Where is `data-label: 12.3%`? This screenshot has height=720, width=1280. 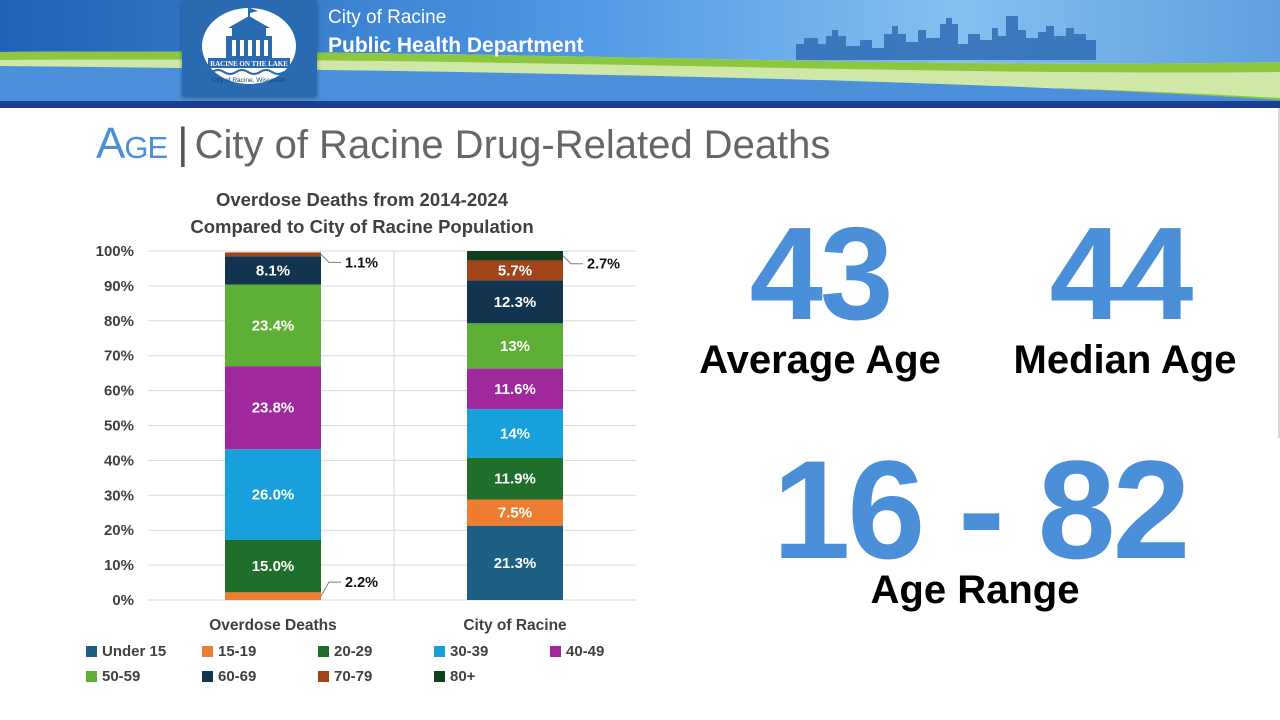 data-label: 12.3% is located at coordinates (515, 302).